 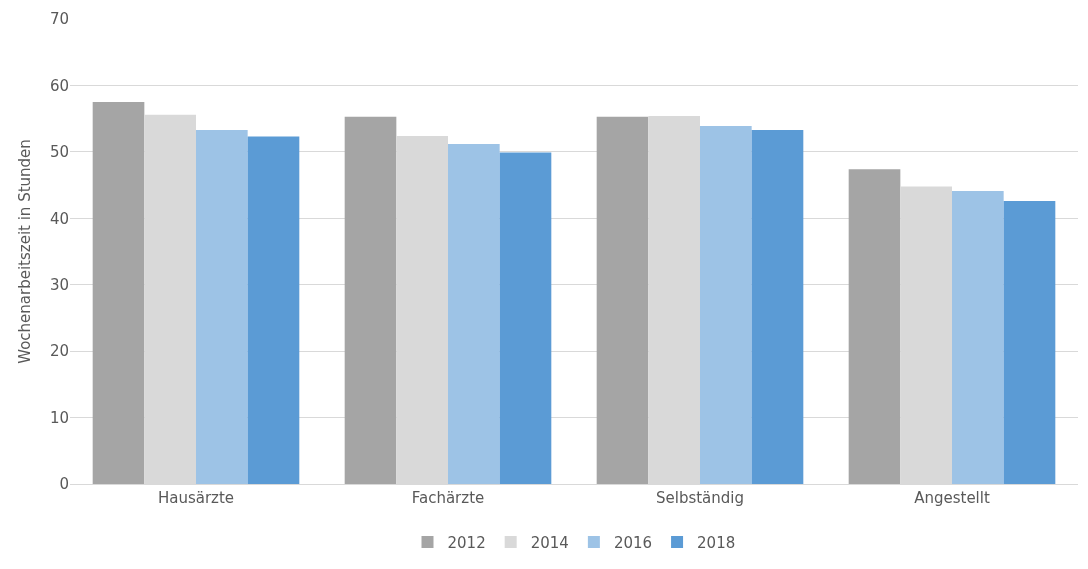 I want to click on y-tick-label: 10, so click(x=59, y=417).